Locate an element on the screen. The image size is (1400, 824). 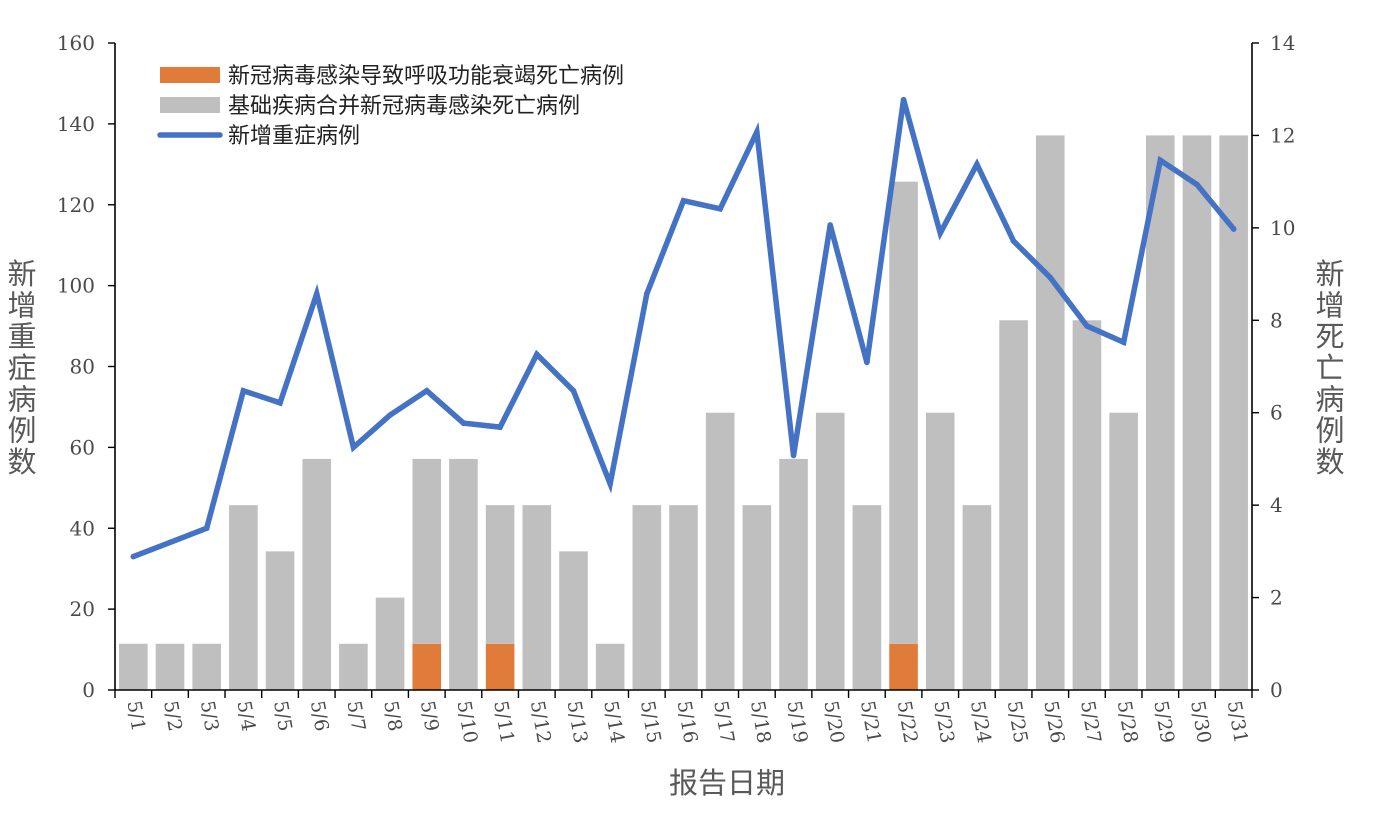
x-tick-label: 5/5 is located at coordinates (282, 716).